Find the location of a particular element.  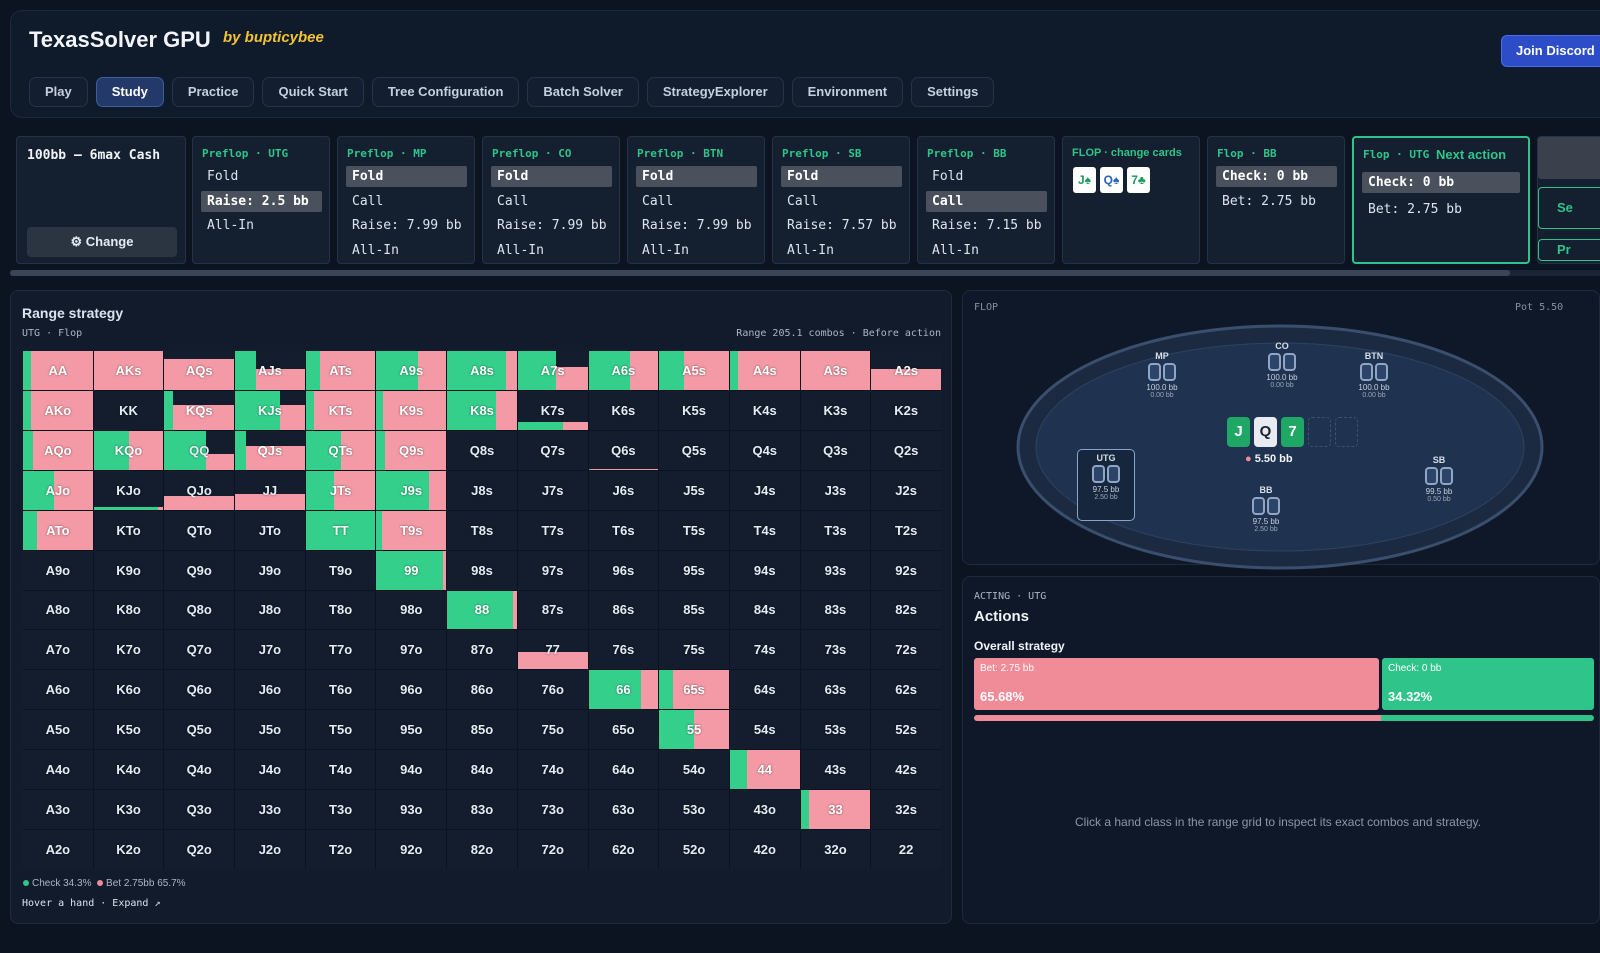

tab-environment: Environment is located at coordinates (847, 92).